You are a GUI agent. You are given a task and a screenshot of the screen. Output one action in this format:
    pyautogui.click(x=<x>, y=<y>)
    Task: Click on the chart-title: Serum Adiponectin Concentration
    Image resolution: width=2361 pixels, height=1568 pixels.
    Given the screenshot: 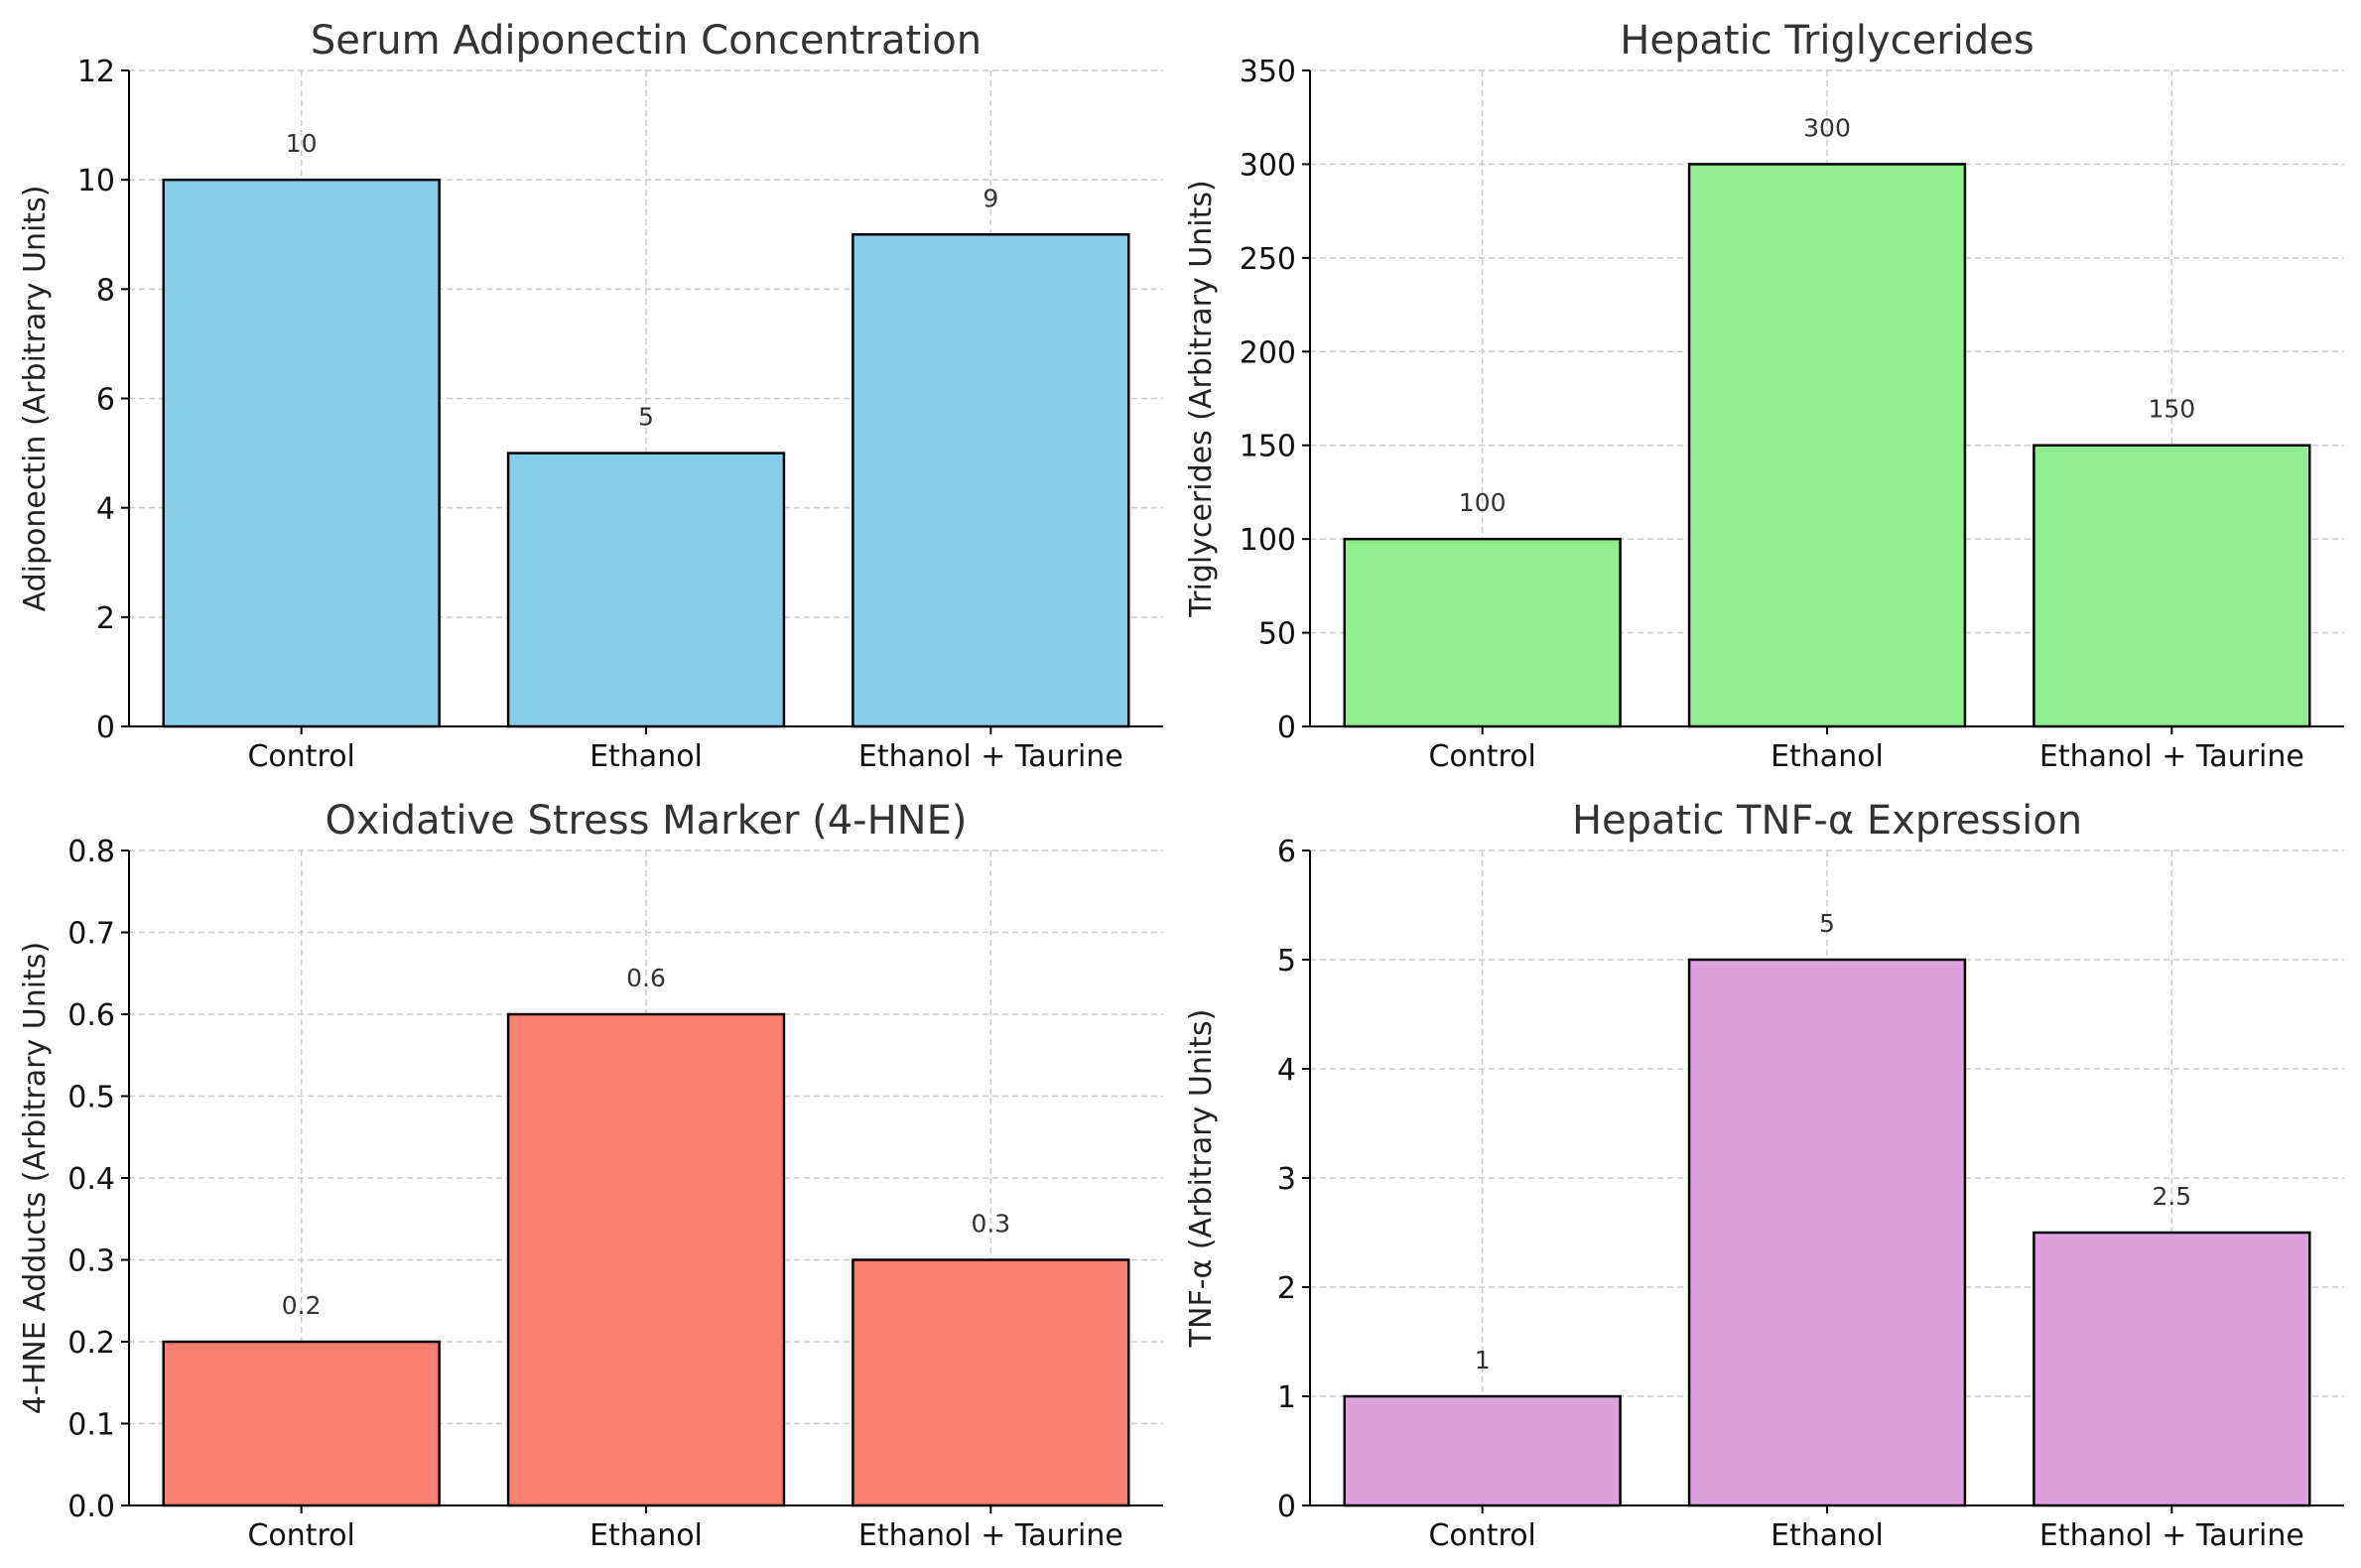 What is the action you would take?
    pyautogui.click(x=646, y=41)
    